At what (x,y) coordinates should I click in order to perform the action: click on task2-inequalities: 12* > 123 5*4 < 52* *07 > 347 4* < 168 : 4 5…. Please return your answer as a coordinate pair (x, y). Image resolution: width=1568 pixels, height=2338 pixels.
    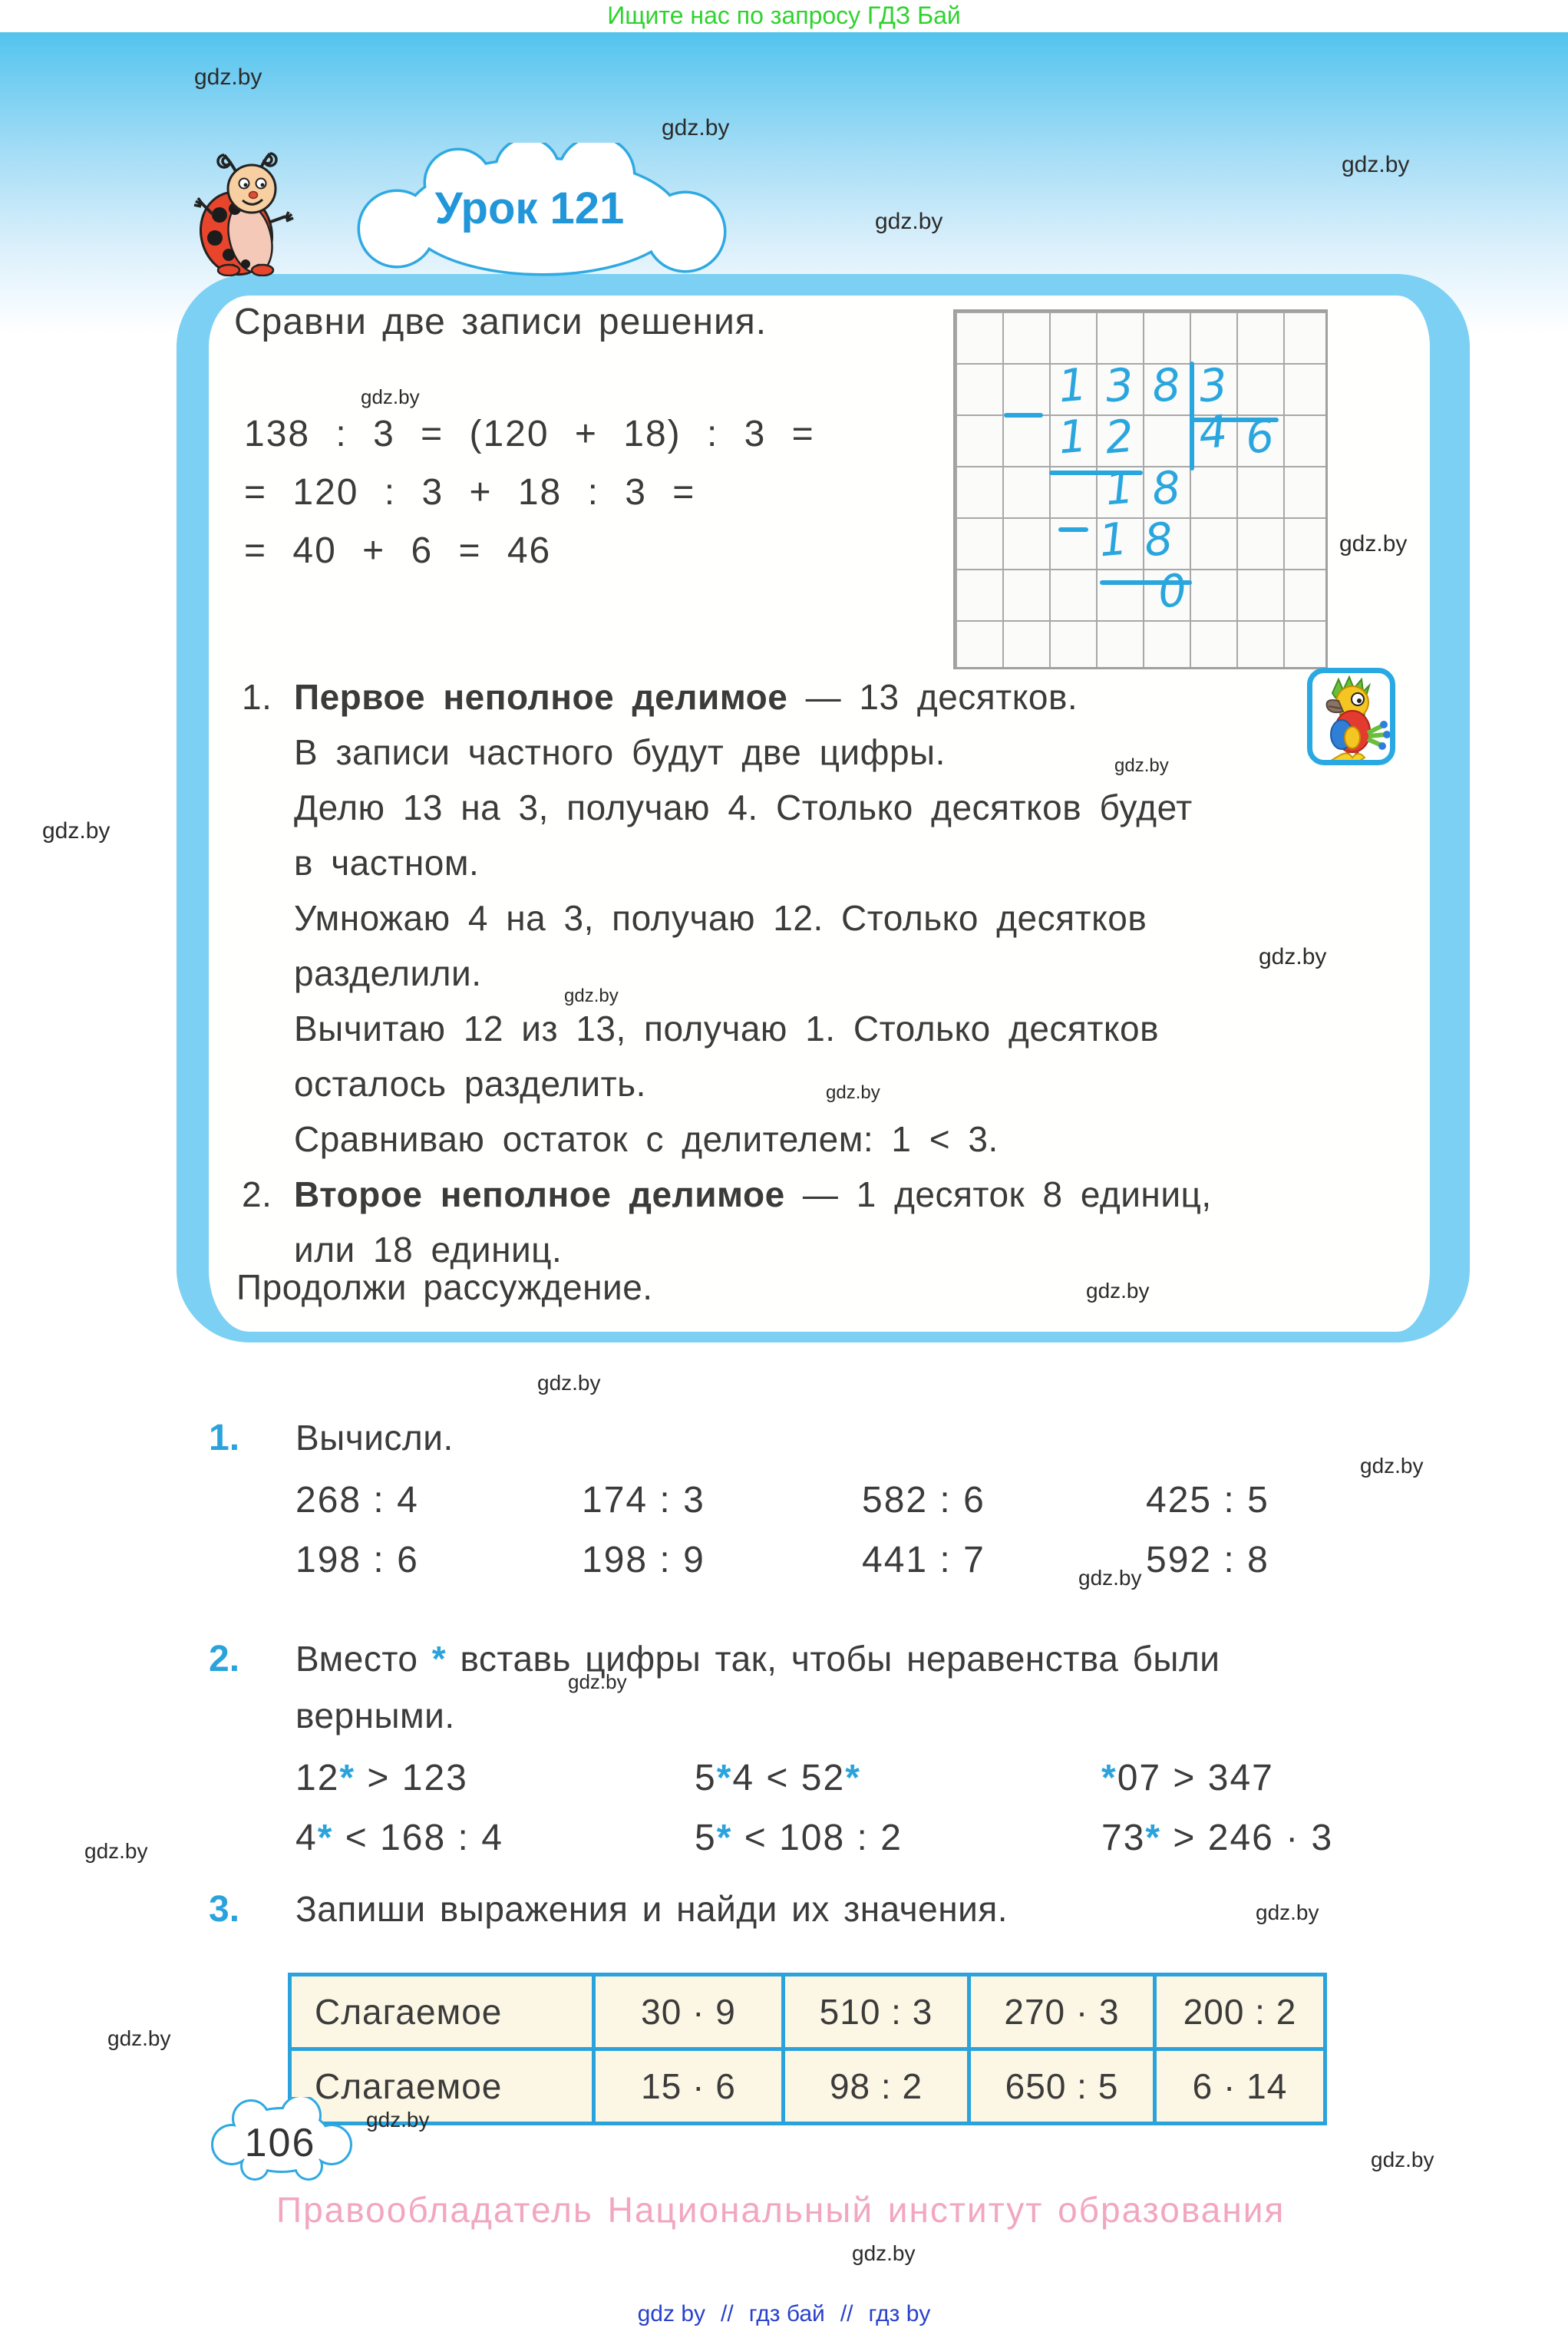
    Looking at the image, I should click on (814, 1809).